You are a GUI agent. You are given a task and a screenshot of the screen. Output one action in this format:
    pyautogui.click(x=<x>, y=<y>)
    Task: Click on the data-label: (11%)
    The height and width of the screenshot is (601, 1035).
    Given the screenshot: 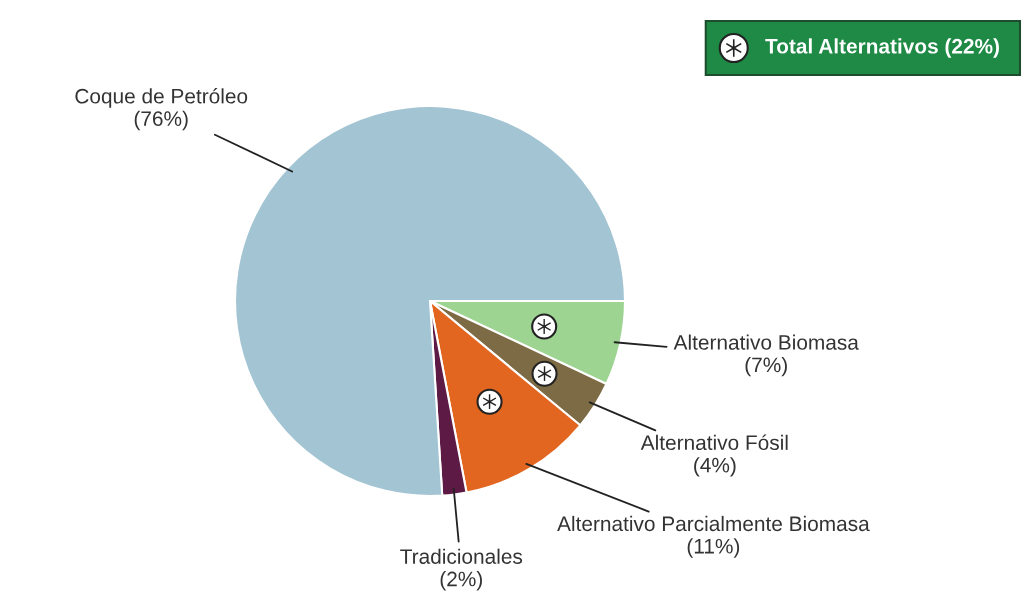 What is the action you would take?
    pyautogui.click(x=713, y=548)
    